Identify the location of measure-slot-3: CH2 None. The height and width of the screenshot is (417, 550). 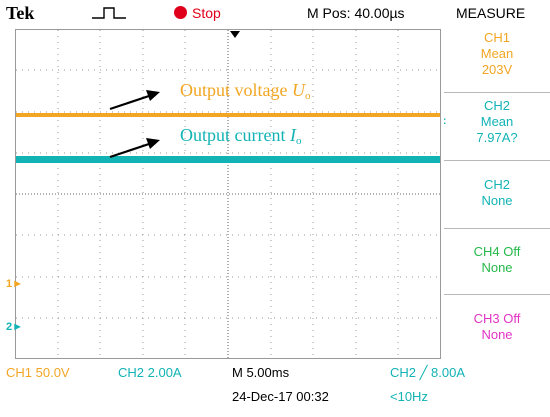
(497, 193).